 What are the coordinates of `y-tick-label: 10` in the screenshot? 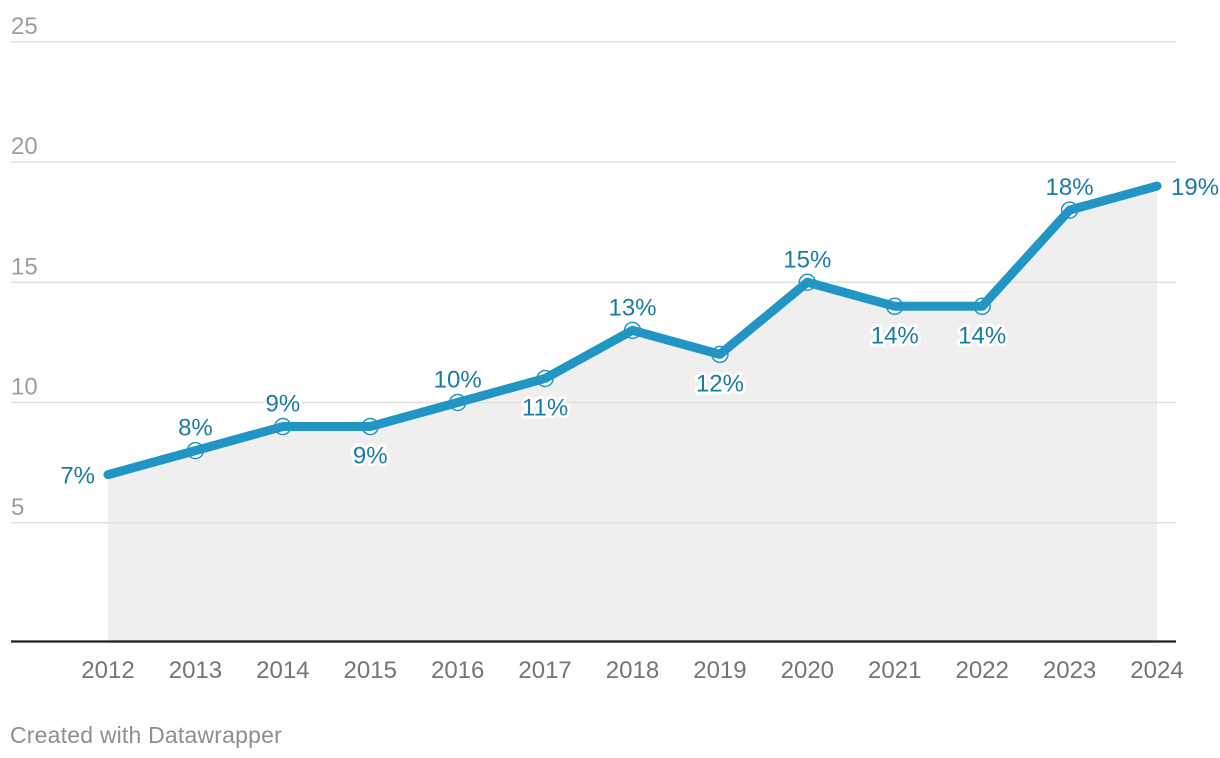 It's located at (24, 387).